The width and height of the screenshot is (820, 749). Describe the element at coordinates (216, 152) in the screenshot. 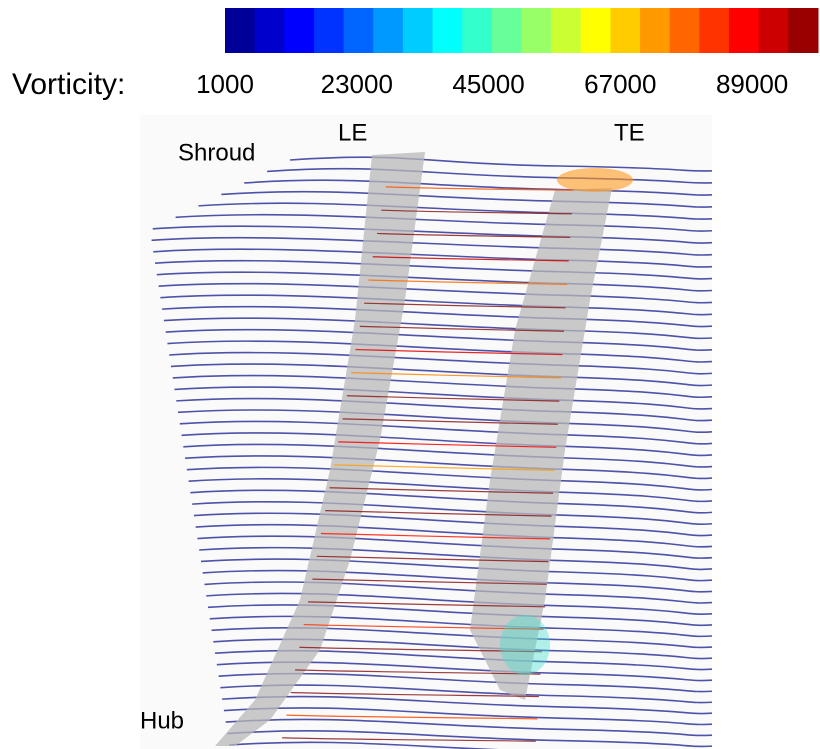

I see `annotation-shroud: Shroud` at that location.